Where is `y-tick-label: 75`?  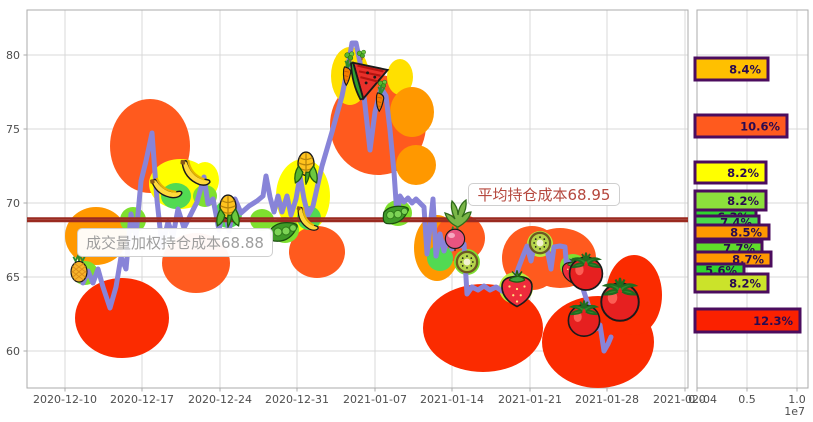 y-tick-label: 75 is located at coordinates (13, 129).